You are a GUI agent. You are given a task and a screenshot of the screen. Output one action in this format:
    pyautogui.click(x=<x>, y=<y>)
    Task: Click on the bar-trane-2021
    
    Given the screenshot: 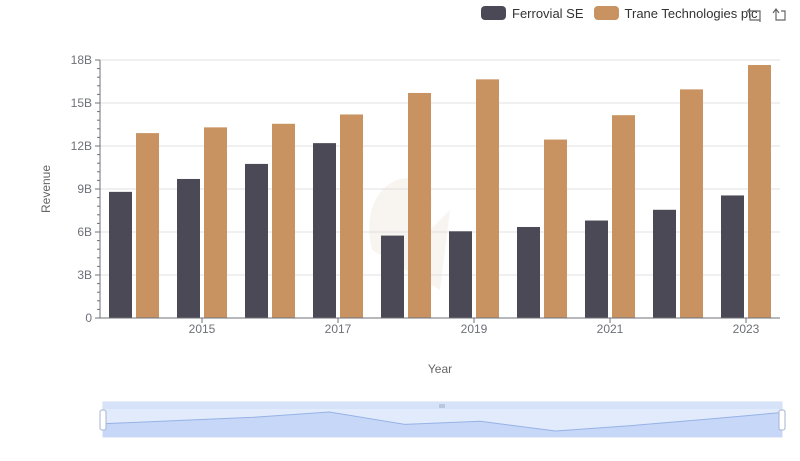 What is the action you would take?
    pyautogui.click(x=623, y=216)
    